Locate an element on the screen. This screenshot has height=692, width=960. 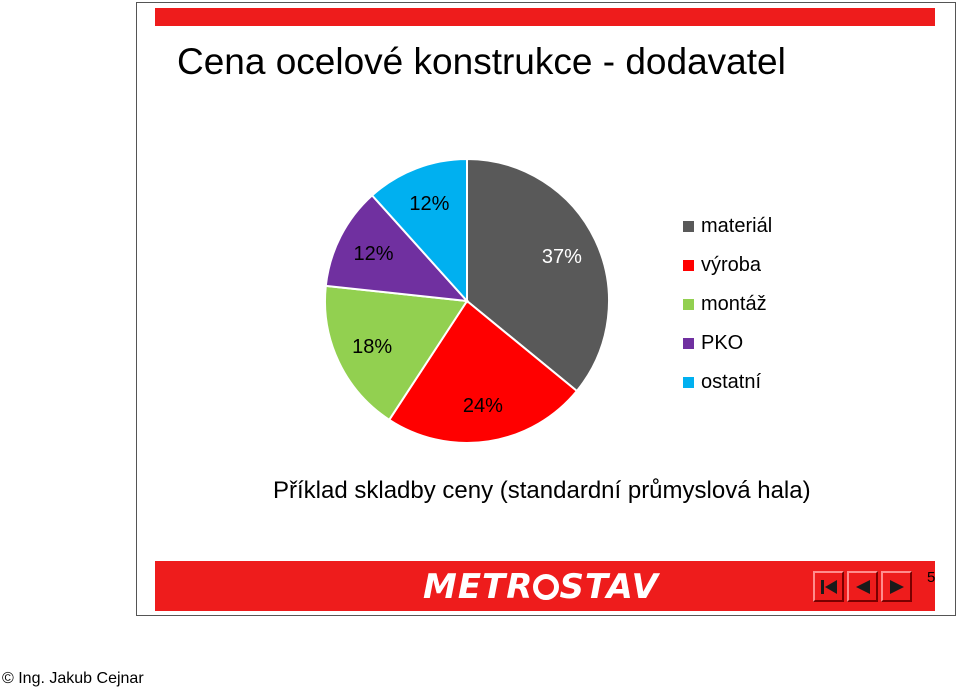
slide-nav is located at coordinates (862, 586).